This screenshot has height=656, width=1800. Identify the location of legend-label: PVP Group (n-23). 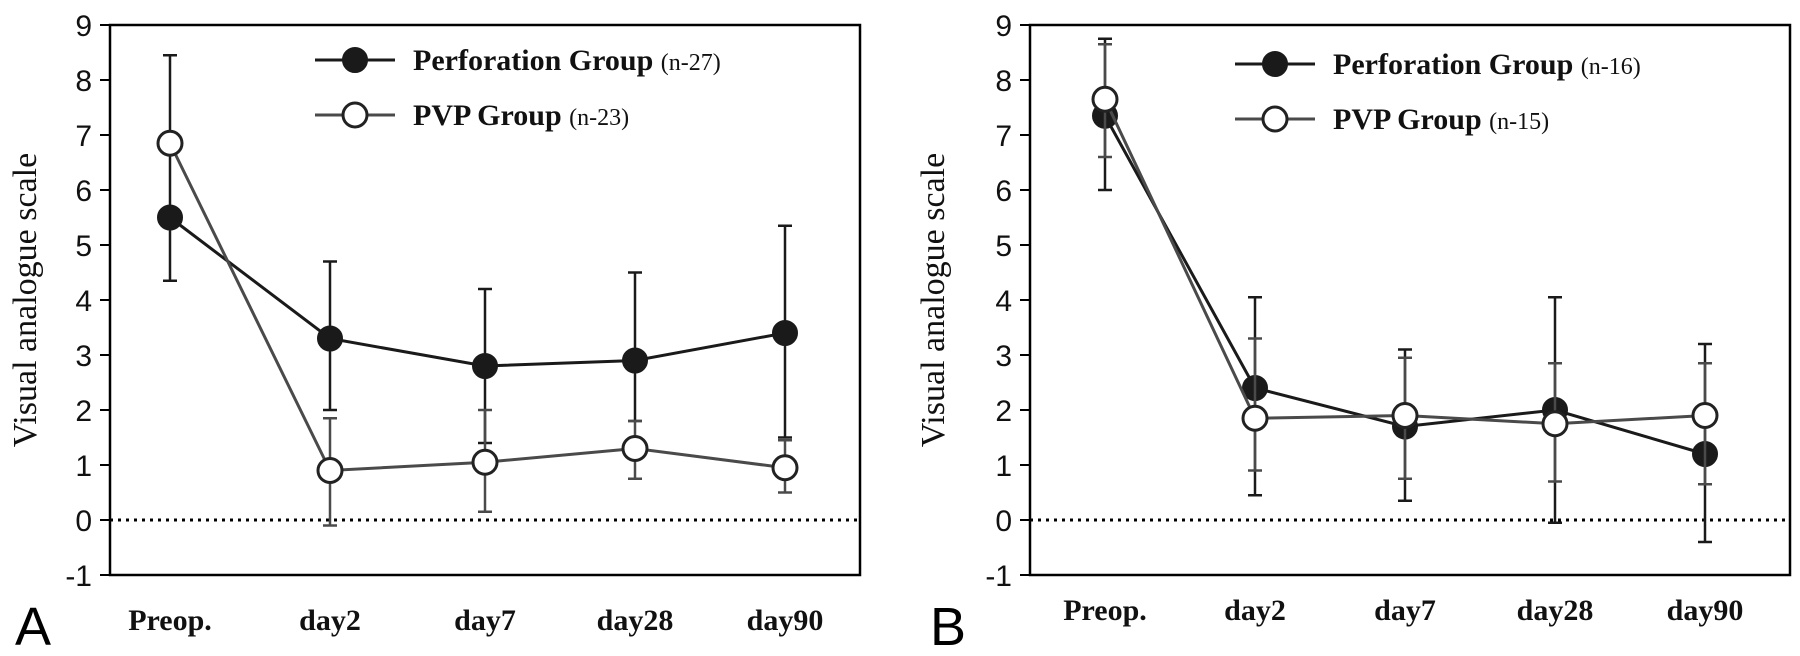
(521, 115).